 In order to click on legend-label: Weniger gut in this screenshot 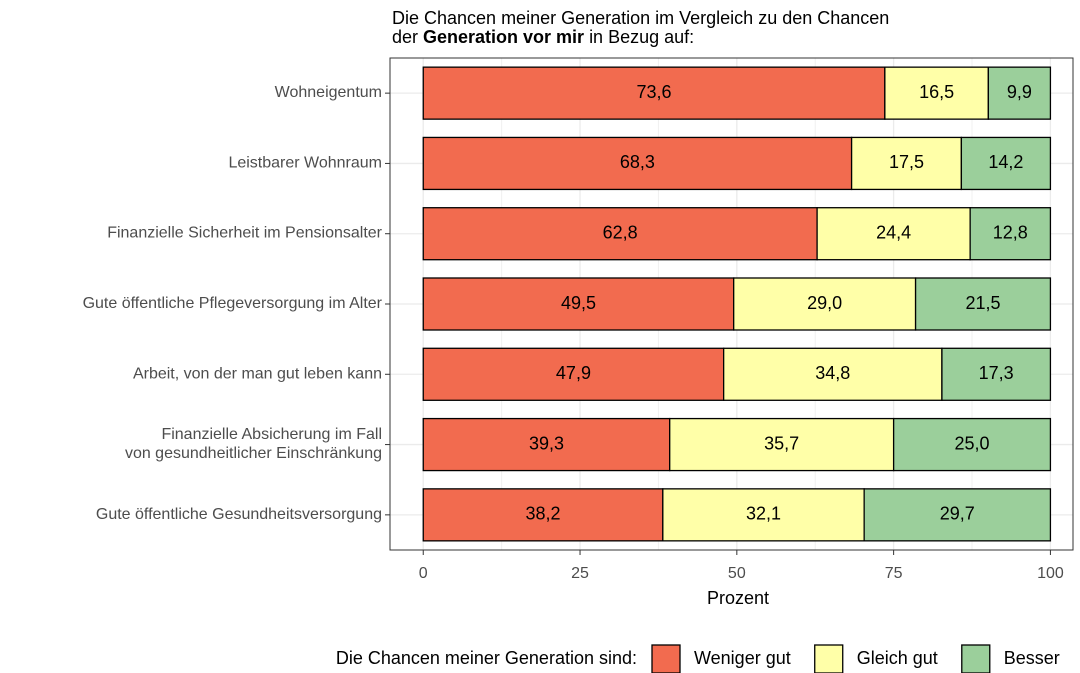, I will do `click(742, 658)`.